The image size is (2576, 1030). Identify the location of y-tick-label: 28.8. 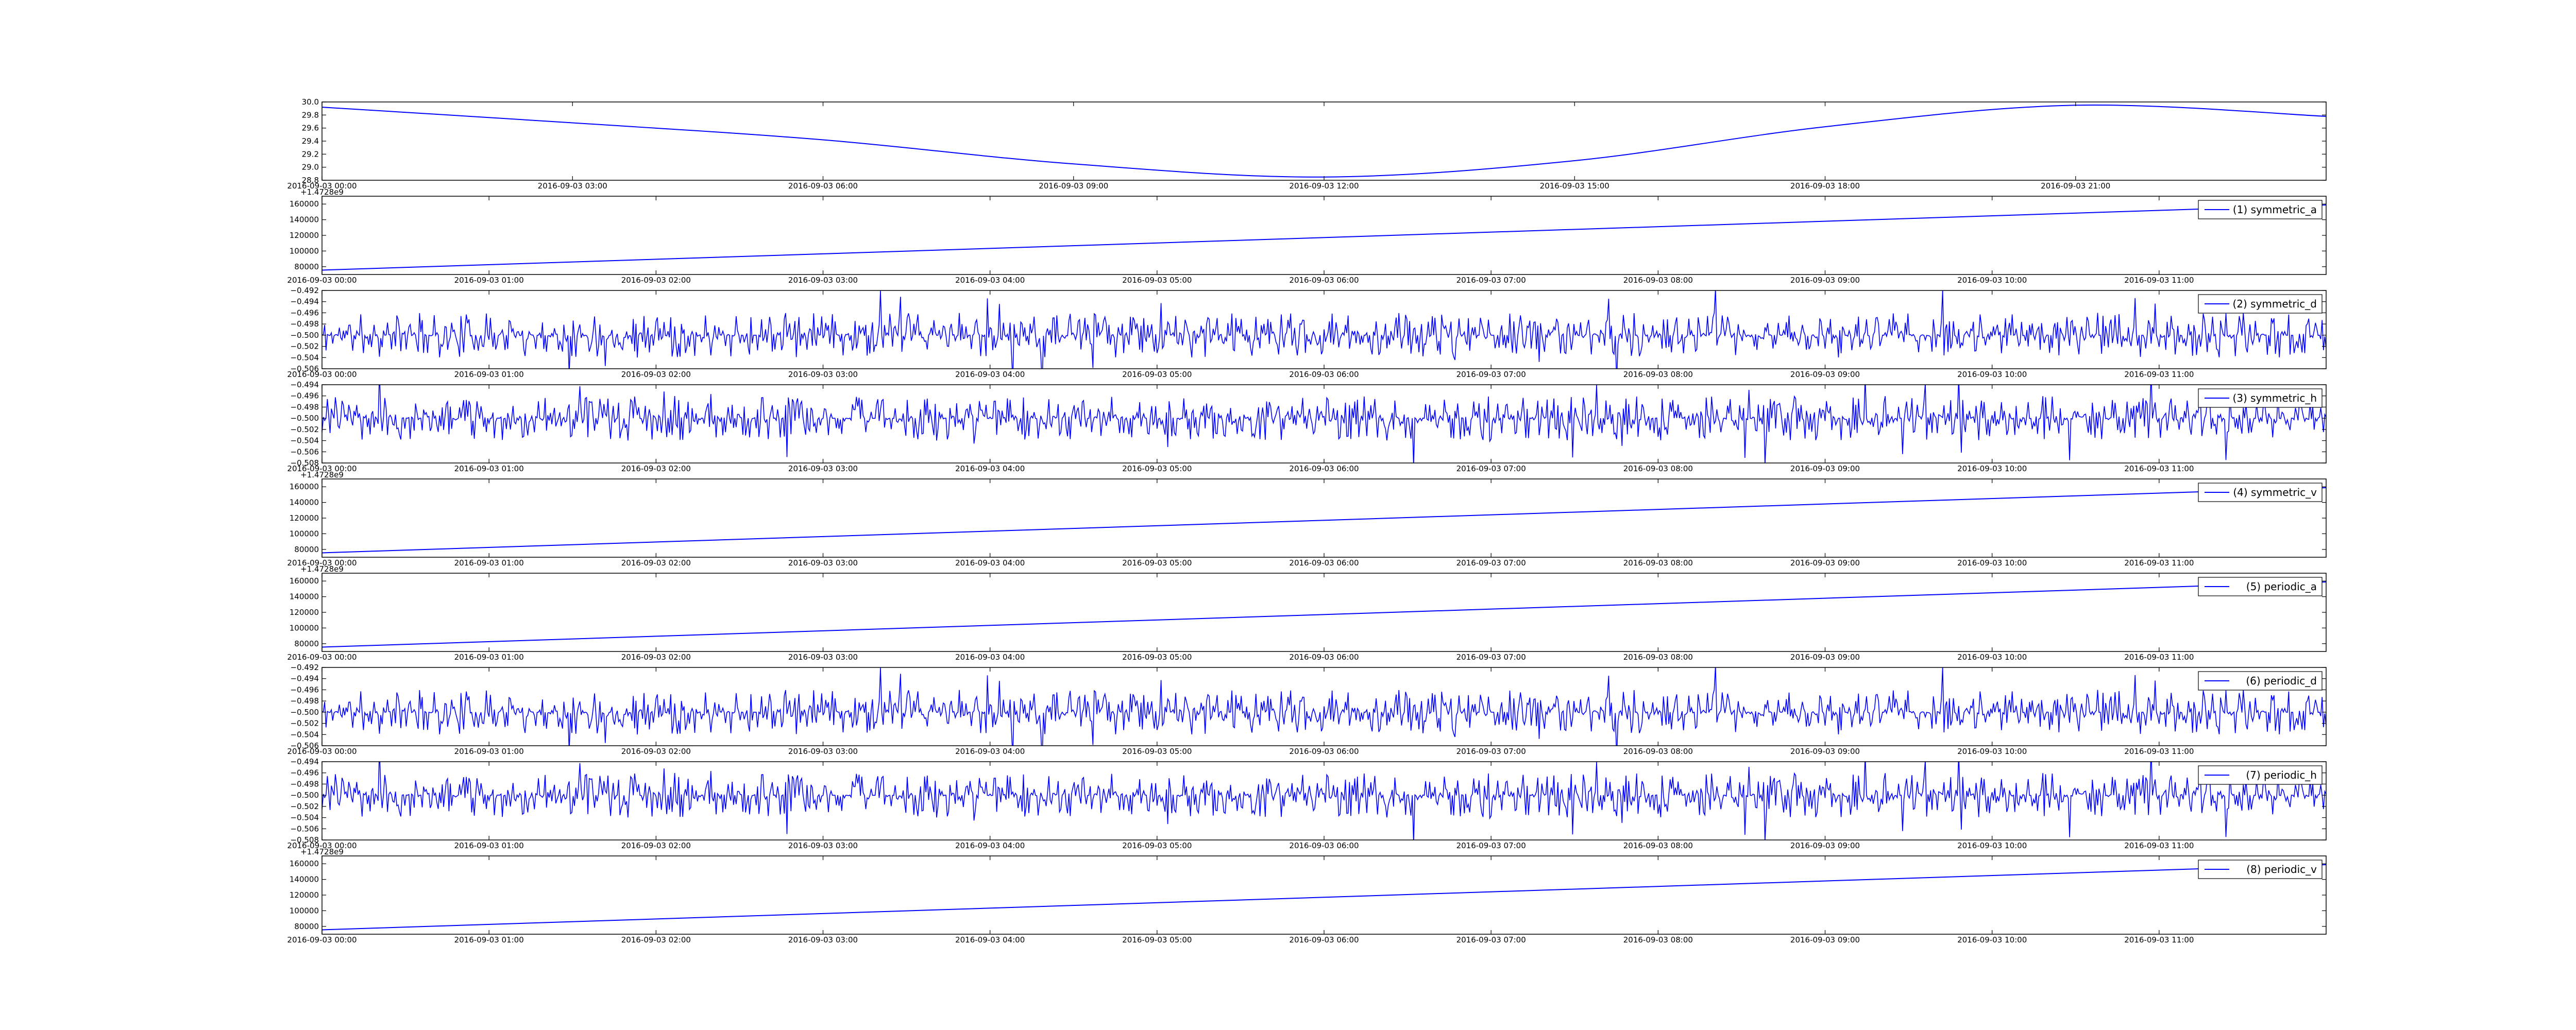
(310, 180).